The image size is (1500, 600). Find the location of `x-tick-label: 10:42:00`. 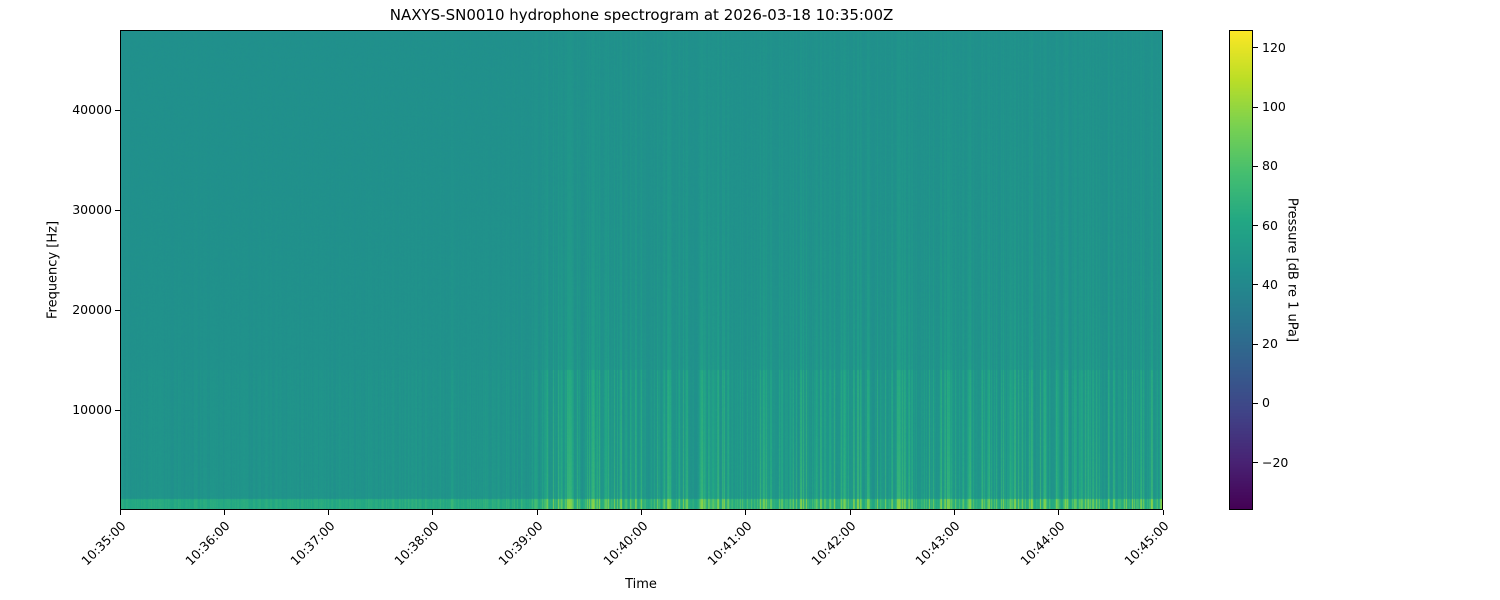

x-tick-label: 10:42:00 is located at coordinates (833, 543).